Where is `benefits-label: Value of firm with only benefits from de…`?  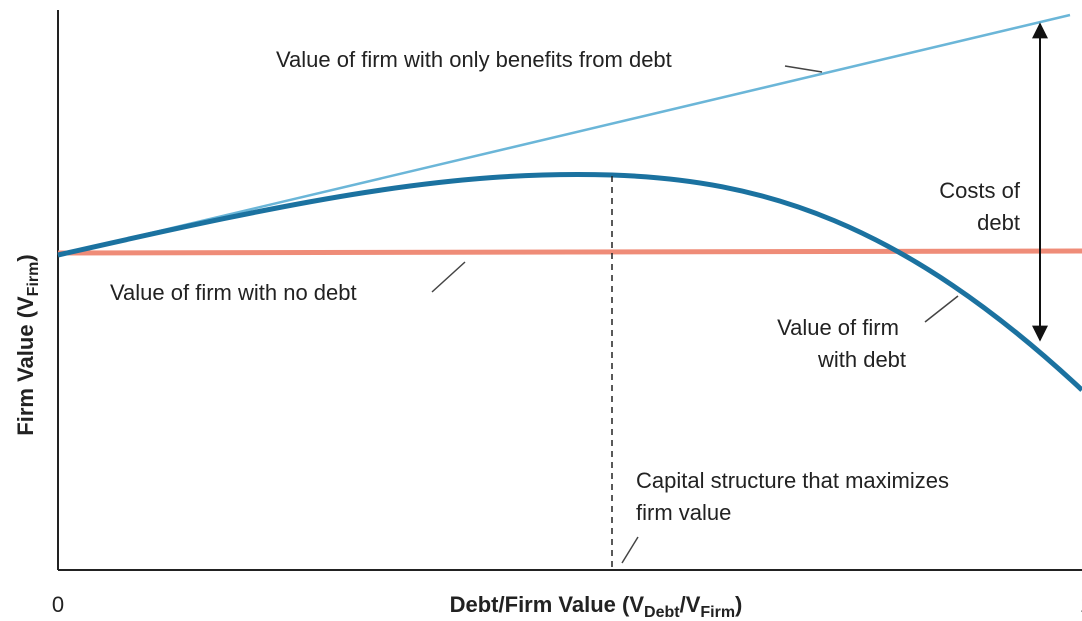 benefits-label: Value of firm with only benefits from de… is located at coordinates (474, 59).